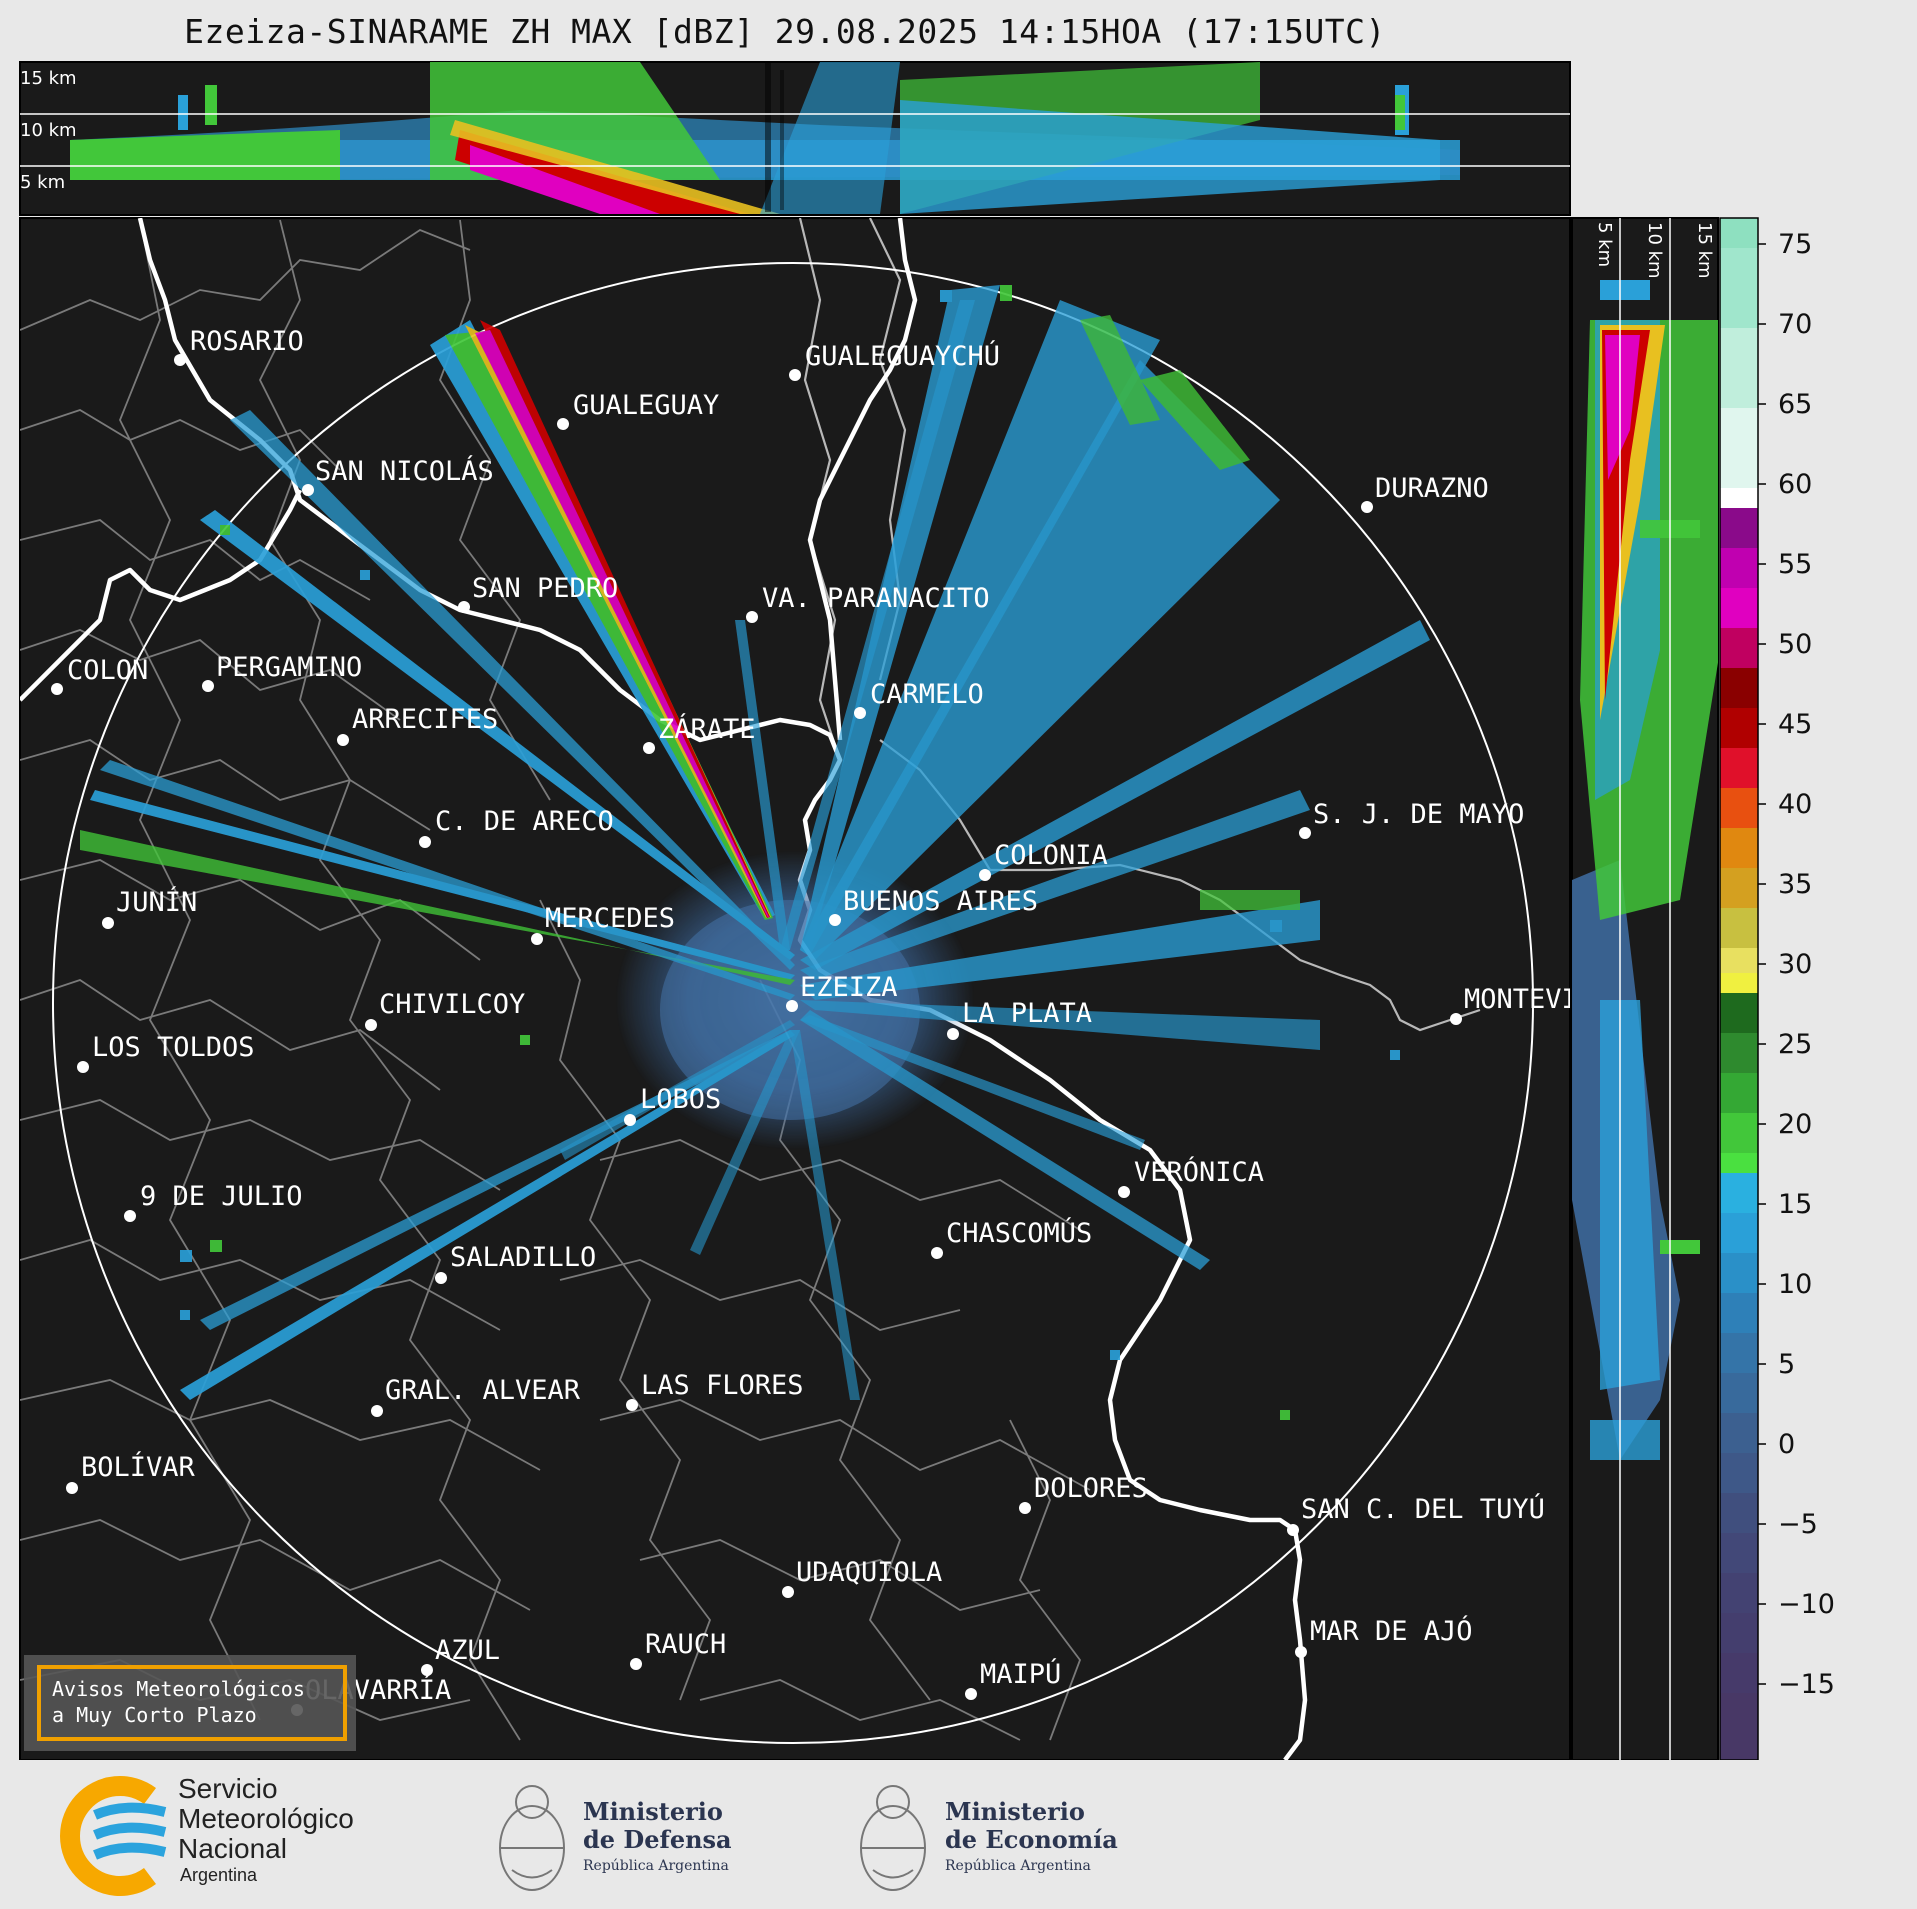  I want to click on city-maipu: MAIPÚ, so click(1013, 1679).